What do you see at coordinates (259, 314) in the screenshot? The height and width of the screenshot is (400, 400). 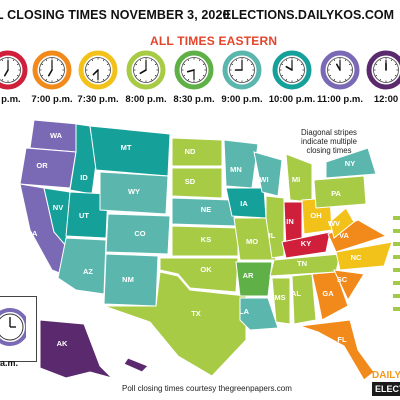 I see `state-la` at bounding box center [259, 314].